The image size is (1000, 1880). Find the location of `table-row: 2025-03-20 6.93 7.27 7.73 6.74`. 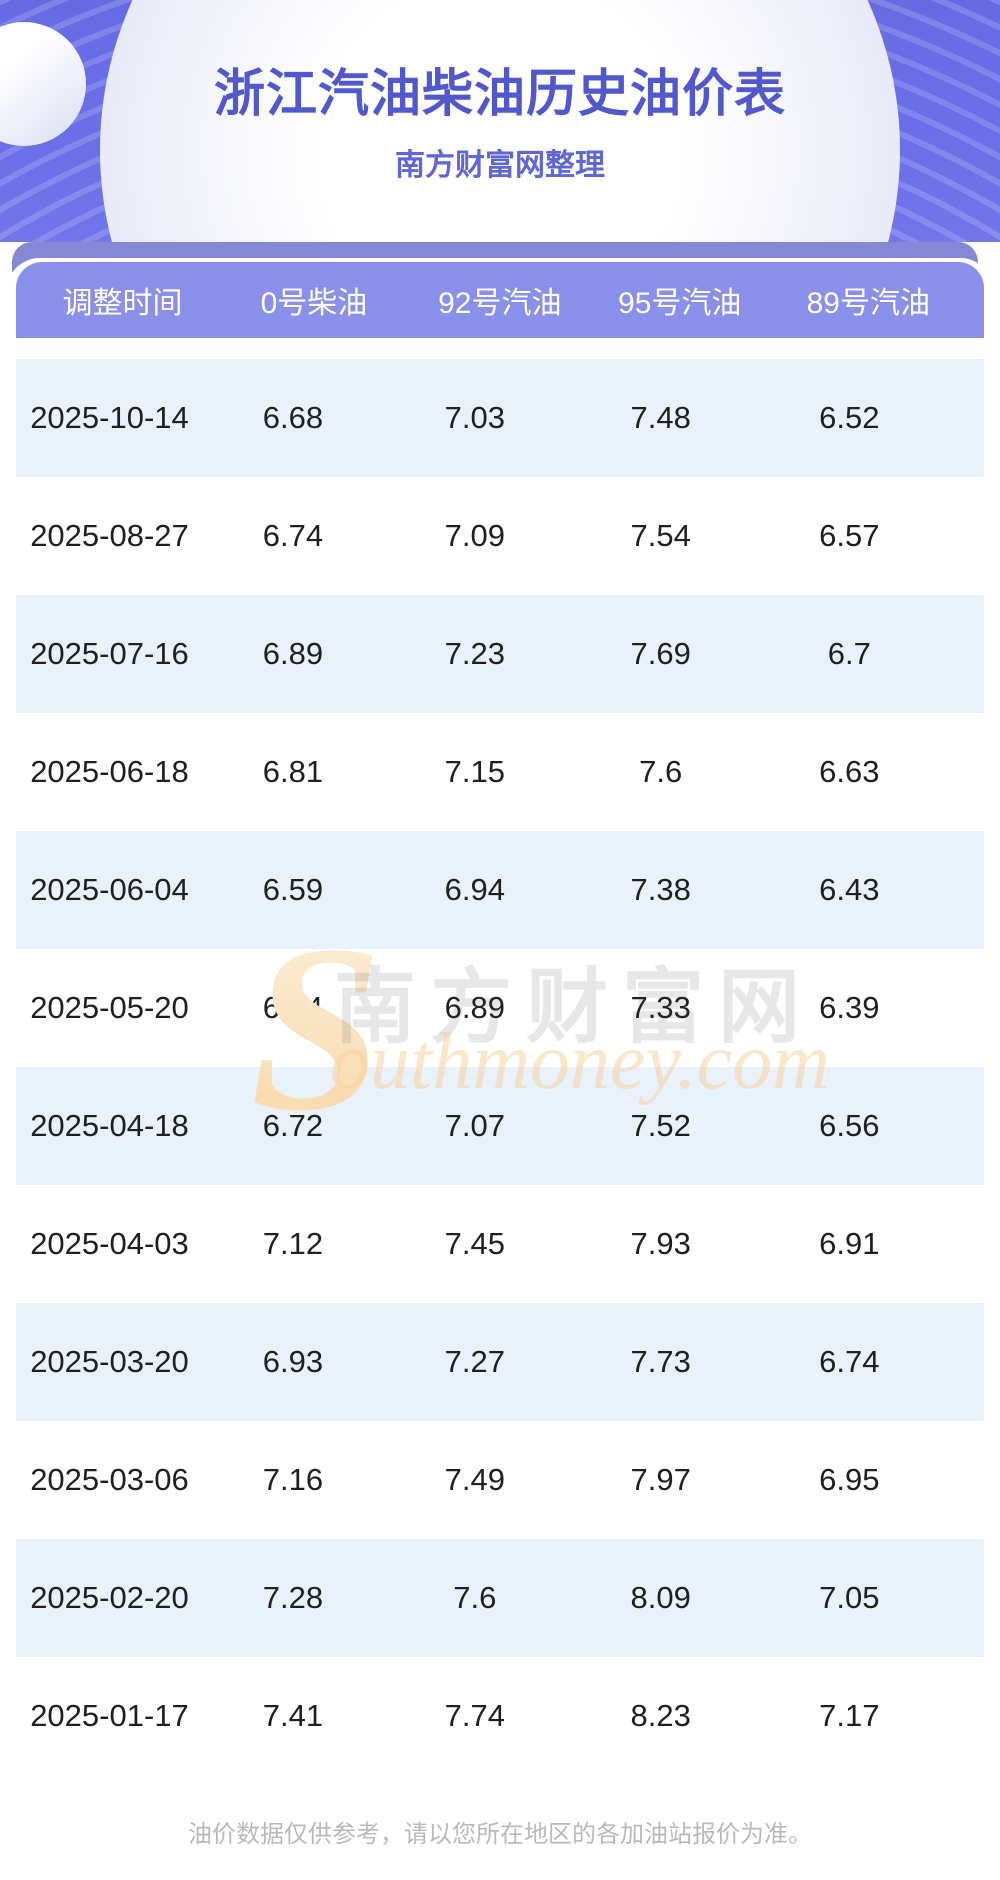

table-row: 2025-03-20 6.93 7.27 7.73 6.74 is located at coordinates (500, 1362).